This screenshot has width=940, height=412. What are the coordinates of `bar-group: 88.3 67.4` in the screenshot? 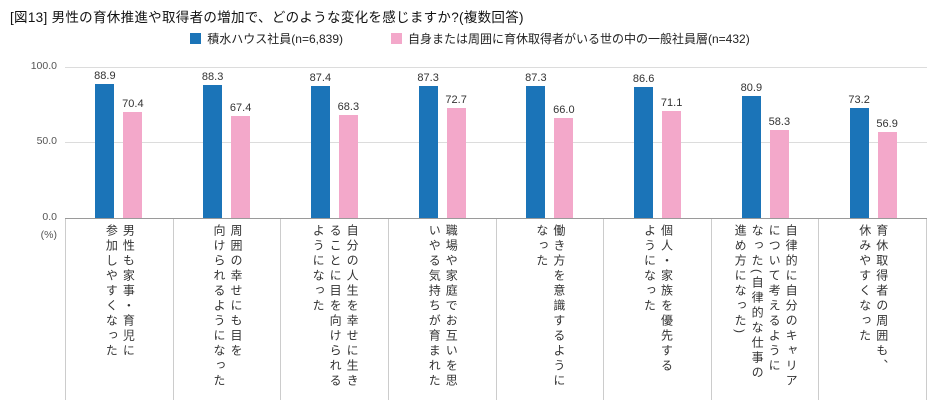 It's located at (227, 142).